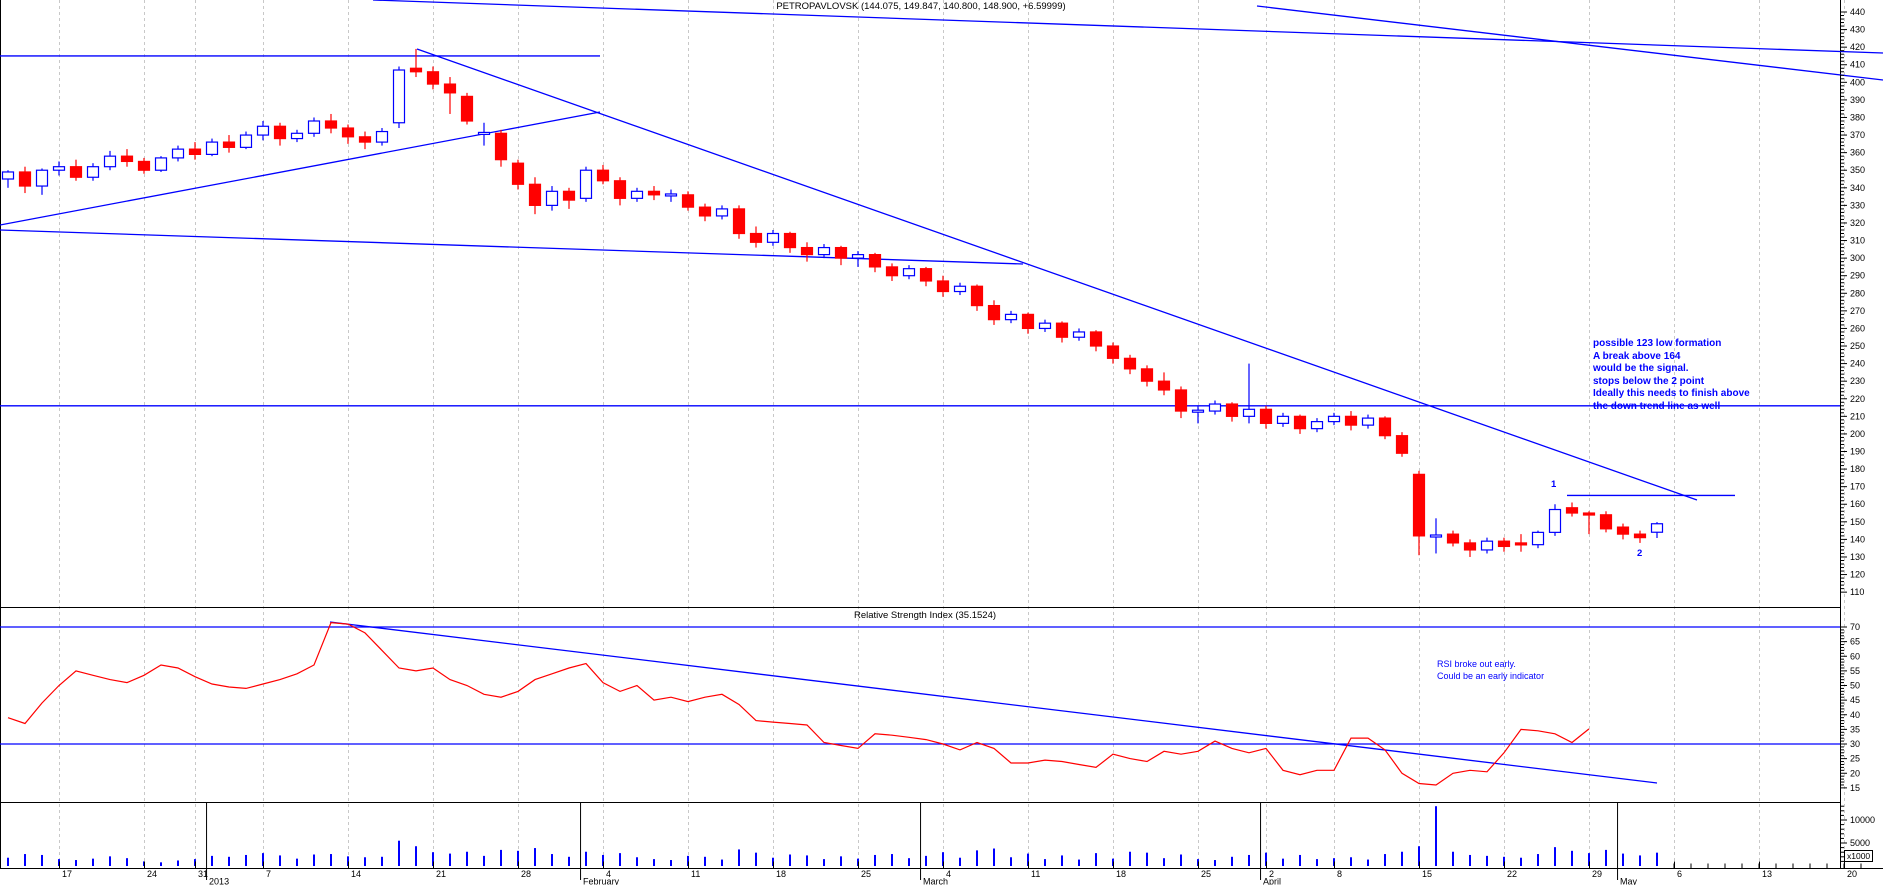  What do you see at coordinates (268, 874) in the screenshot?
I see `svg-text: 7` at bounding box center [268, 874].